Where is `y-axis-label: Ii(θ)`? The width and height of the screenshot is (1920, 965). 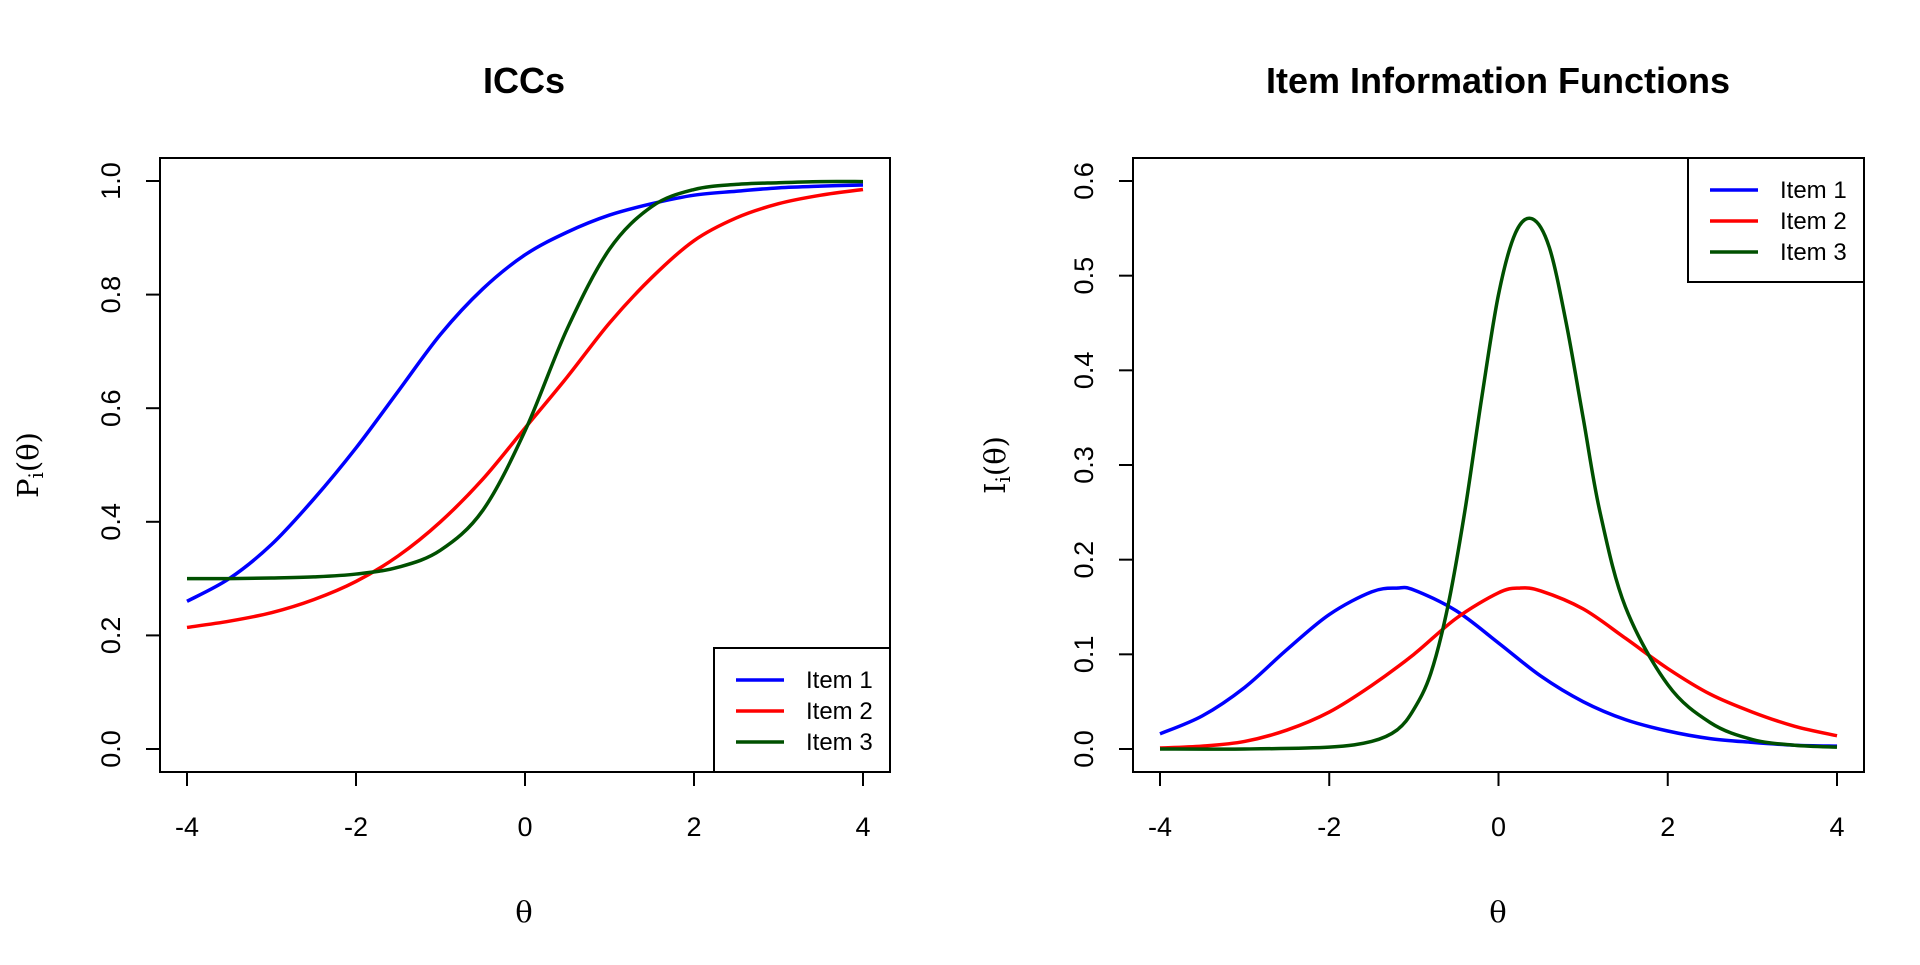 y-axis-label: Ii(θ) is located at coordinates (996, 465).